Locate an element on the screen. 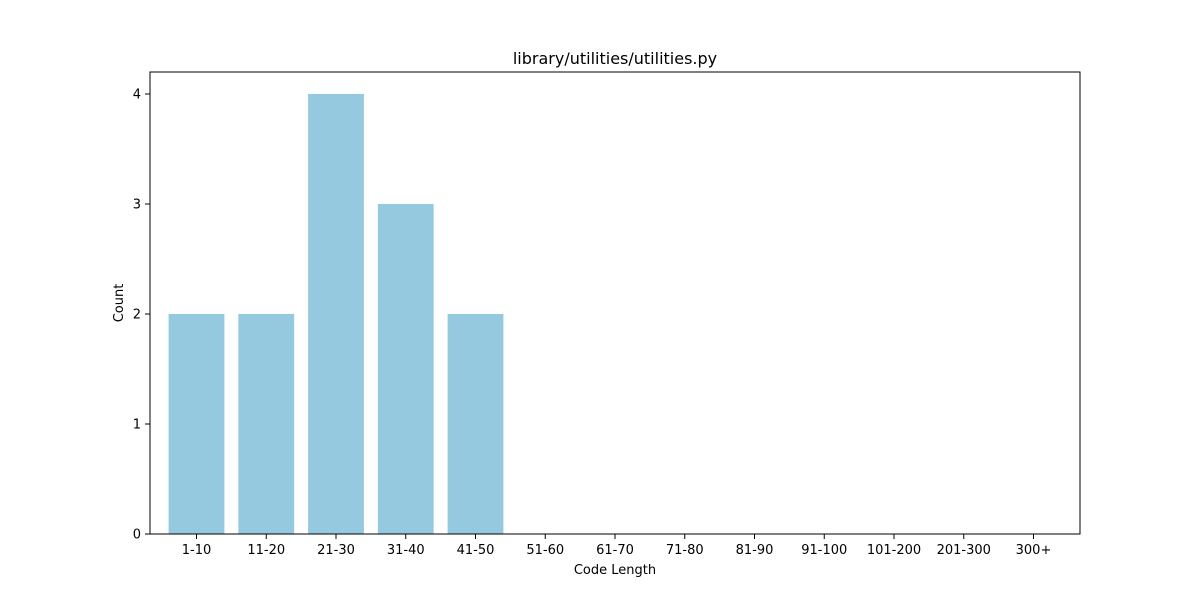 The height and width of the screenshot is (600, 1200). x-tick-label: 201-300 is located at coordinates (964, 550).